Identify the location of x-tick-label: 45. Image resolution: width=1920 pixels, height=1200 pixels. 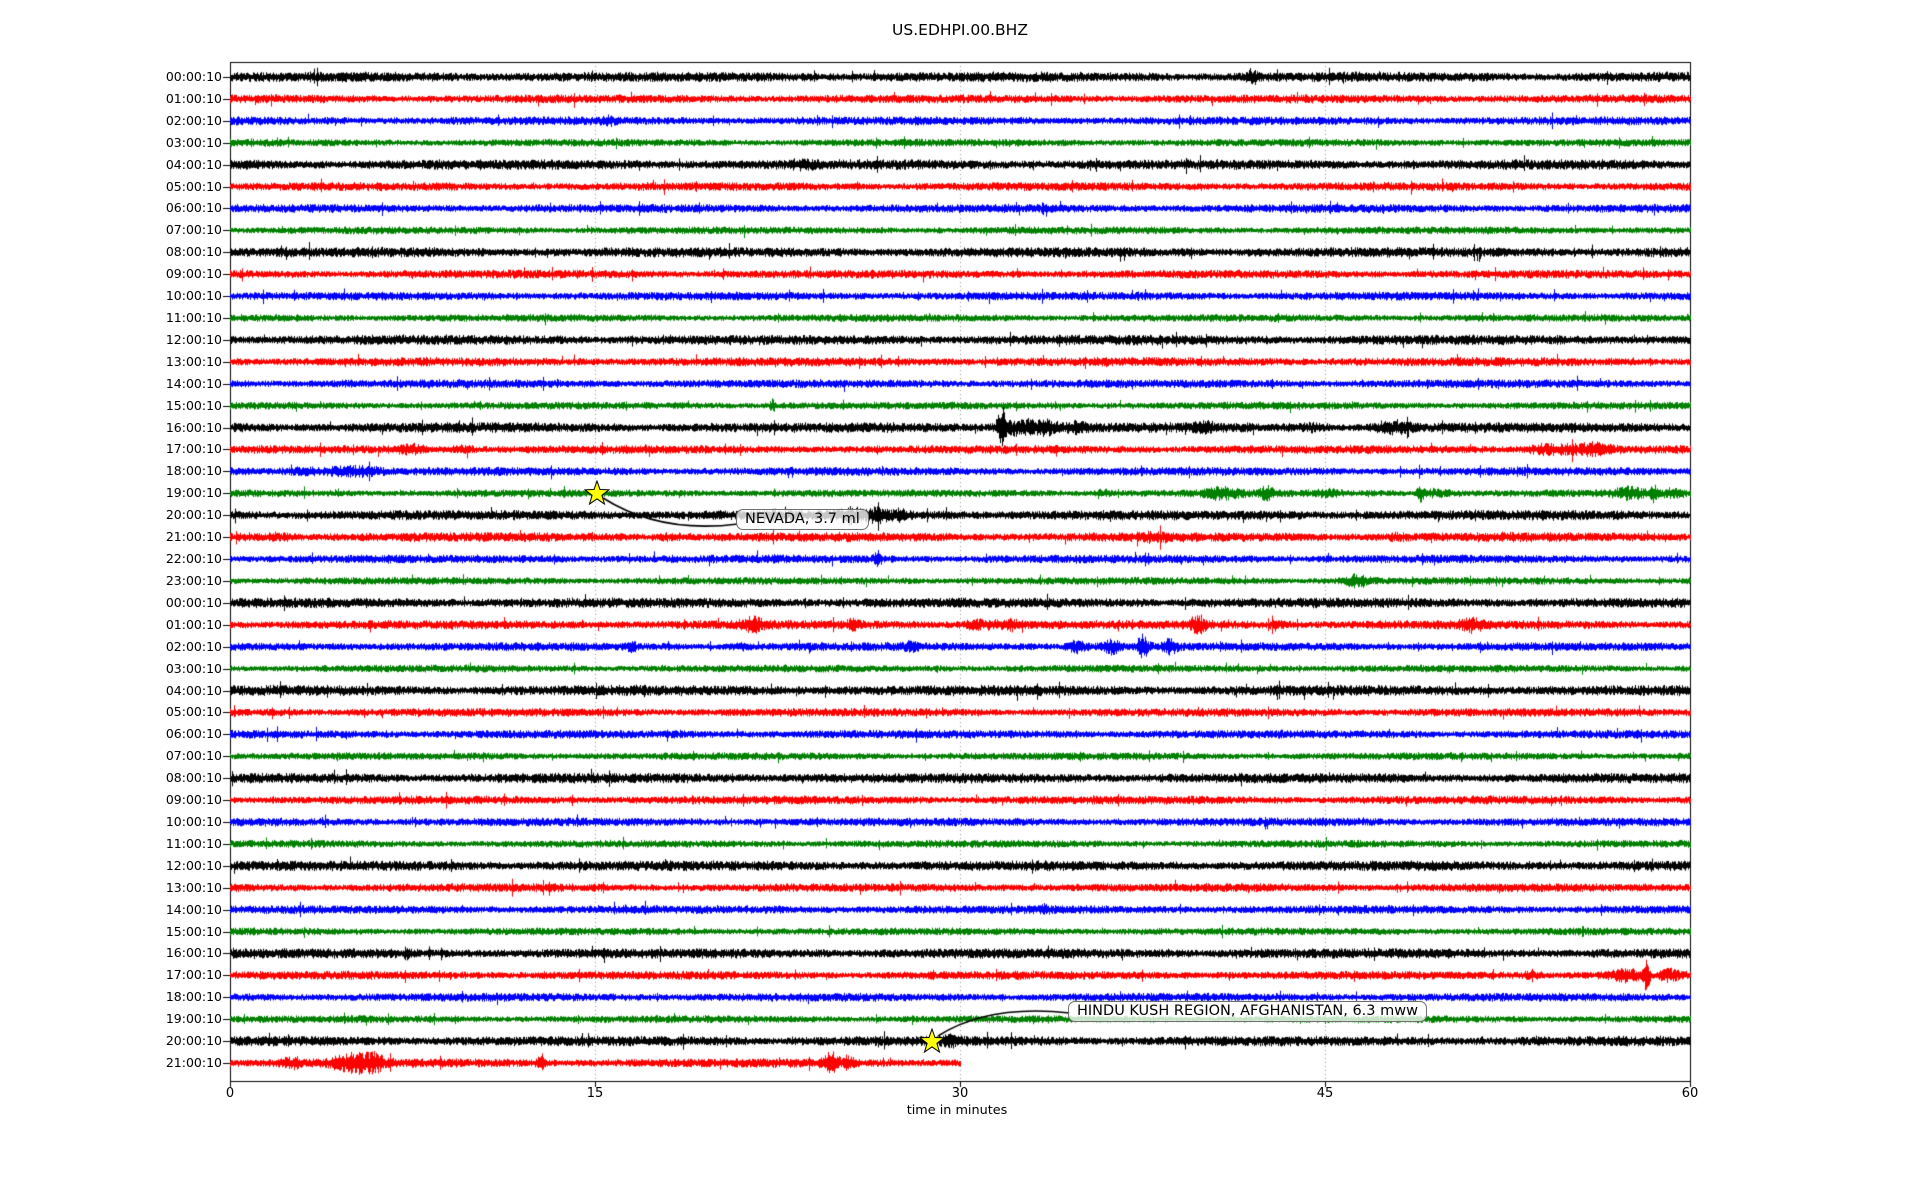
(1325, 1093).